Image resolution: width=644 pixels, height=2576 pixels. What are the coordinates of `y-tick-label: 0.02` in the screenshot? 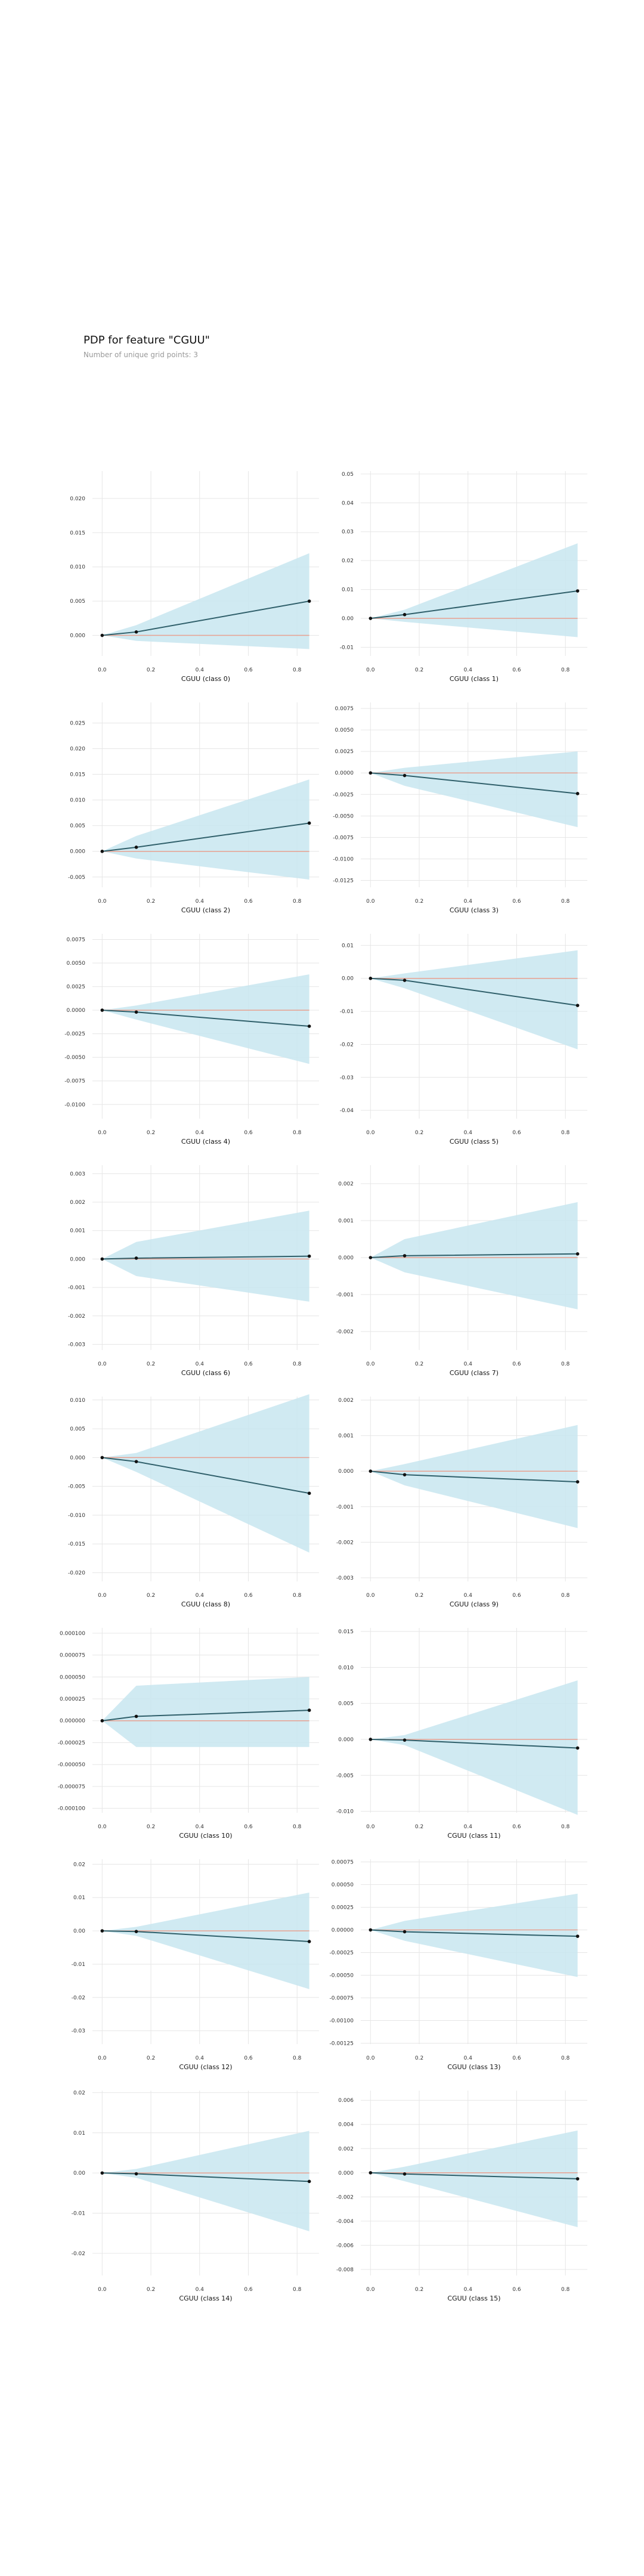 It's located at (79, 2093).